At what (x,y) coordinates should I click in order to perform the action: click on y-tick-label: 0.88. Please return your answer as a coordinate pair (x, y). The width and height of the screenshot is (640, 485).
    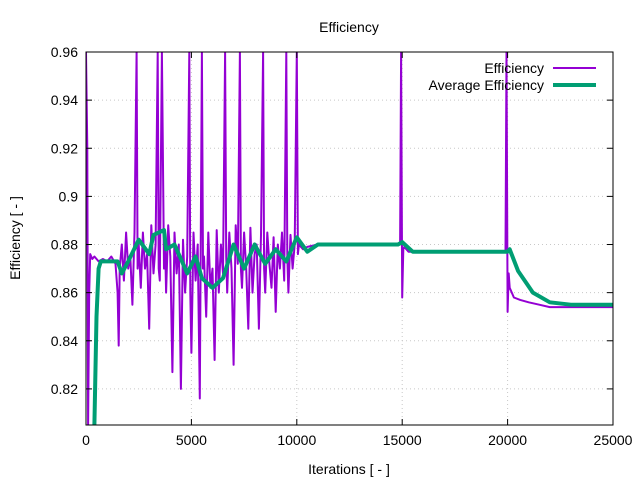
    Looking at the image, I should click on (64, 245).